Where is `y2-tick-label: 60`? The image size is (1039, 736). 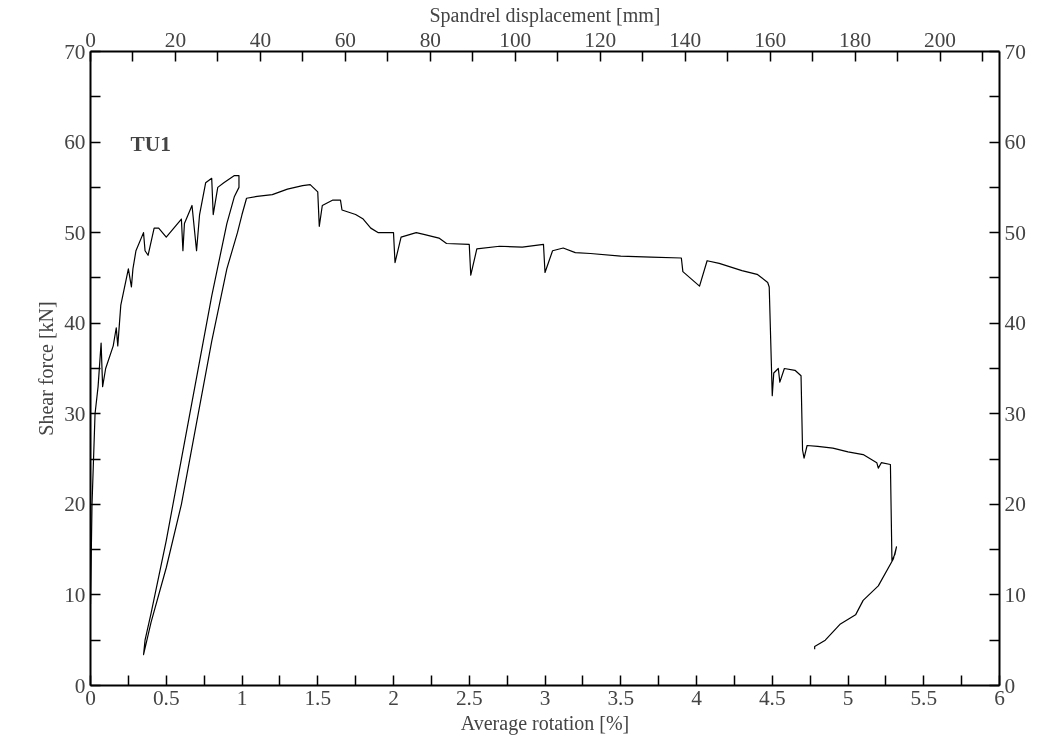 y2-tick-label: 60 is located at coordinates (1015, 142).